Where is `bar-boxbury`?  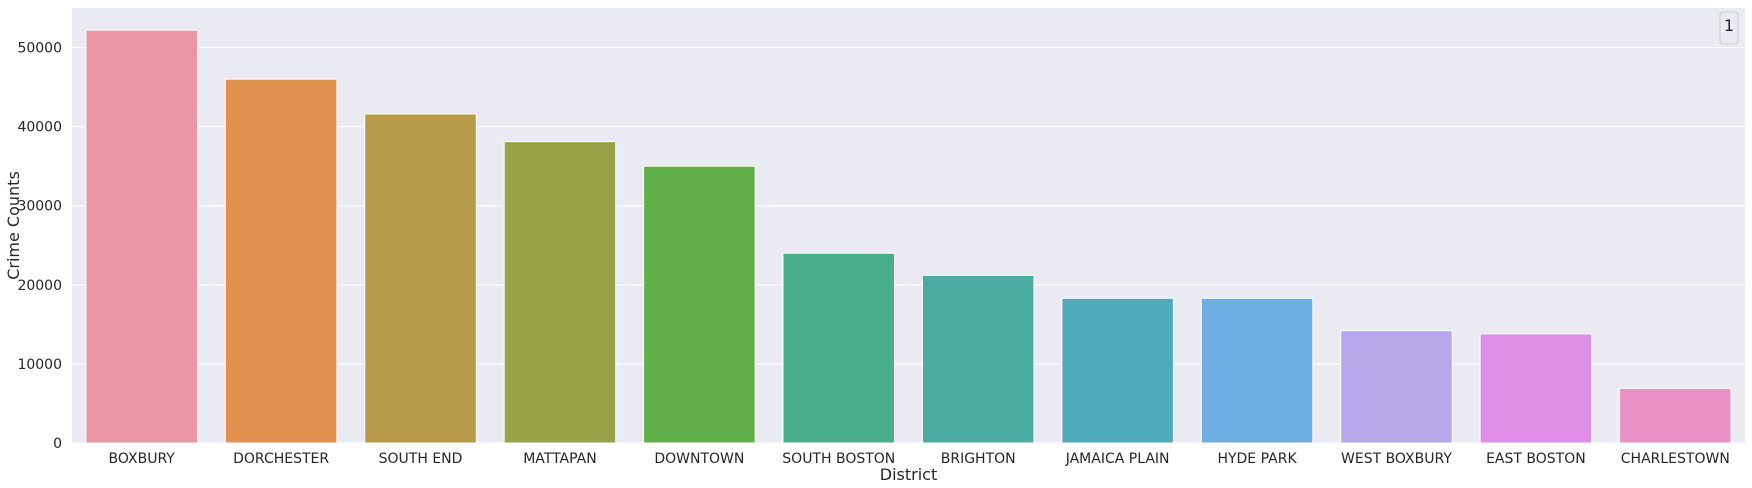
bar-boxbury is located at coordinates (141, 236).